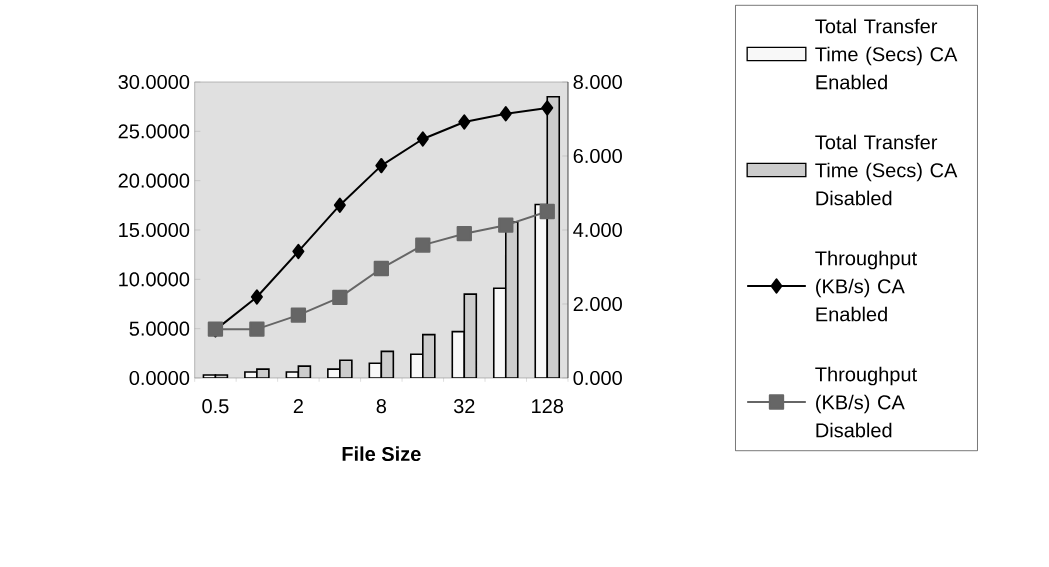  Describe the element at coordinates (886, 54) in the screenshot. I see `legend-label: Total Transfer Time (Secs) CA Enabled` at that location.